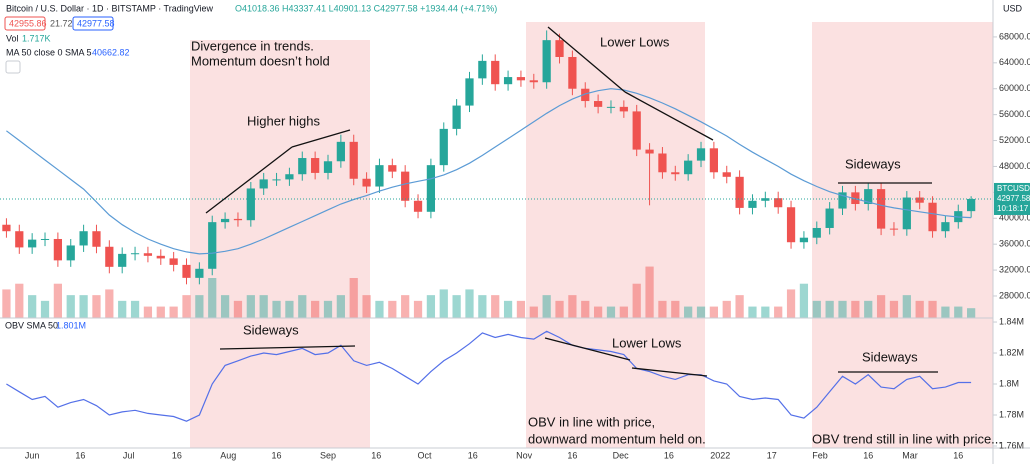  What do you see at coordinates (1011, 352) in the screenshot?
I see `y-tick-label: 1.82M` at bounding box center [1011, 352].